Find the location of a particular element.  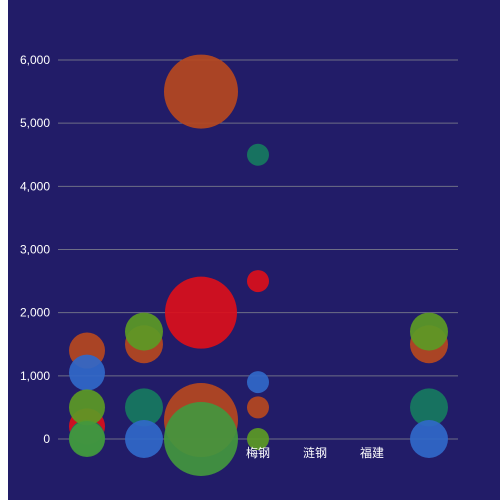

y-tick-label: 0 is located at coordinates (46, 439).